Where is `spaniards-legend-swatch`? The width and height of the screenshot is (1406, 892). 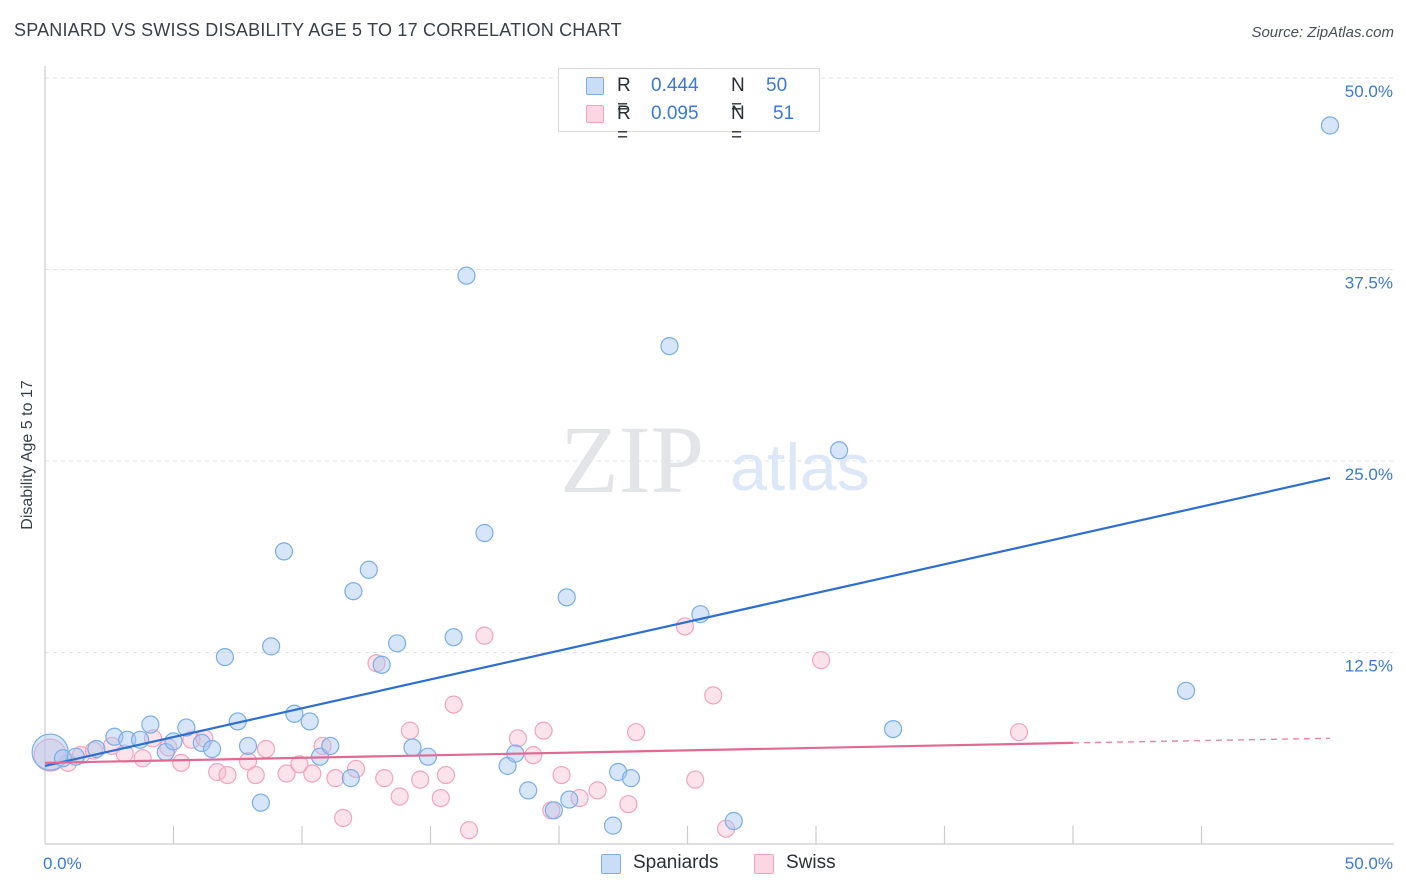 spaniards-legend-swatch is located at coordinates (611, 864).